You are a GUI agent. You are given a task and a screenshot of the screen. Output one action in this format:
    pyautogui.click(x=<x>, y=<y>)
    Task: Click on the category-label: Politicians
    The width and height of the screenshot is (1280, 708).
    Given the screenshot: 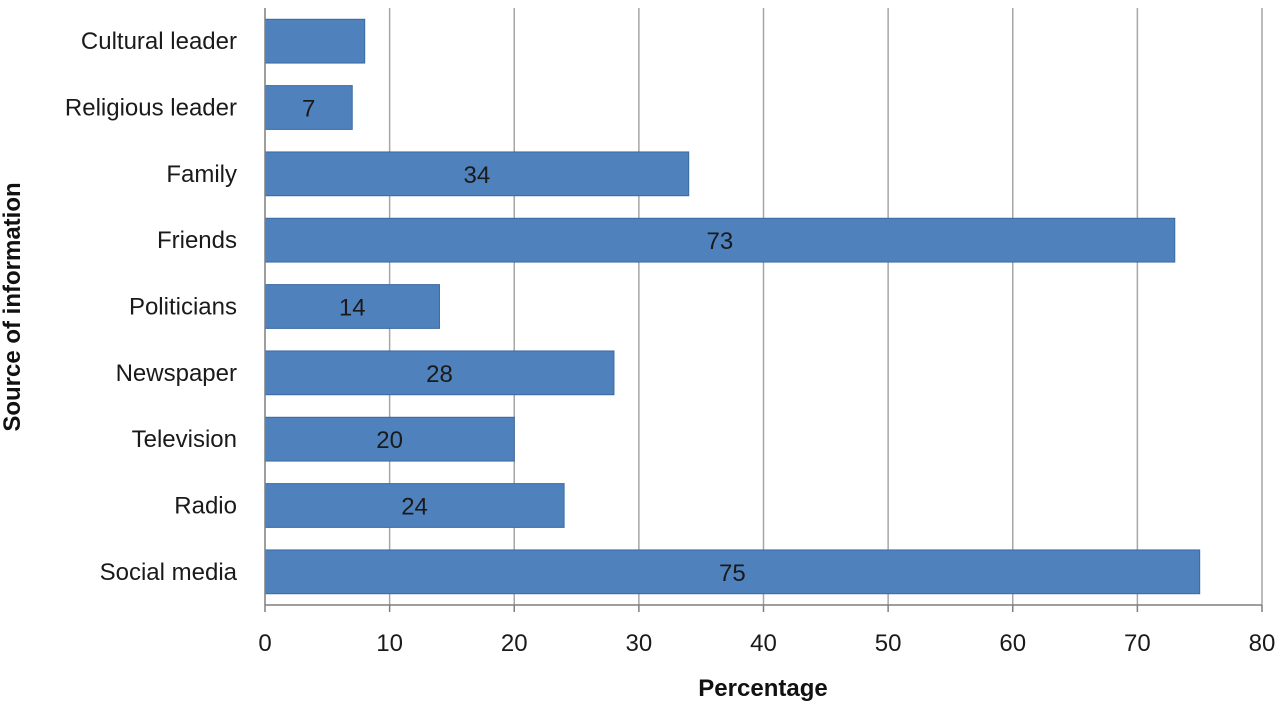 What is the action you would take?
    pyautogui.click(x=183, y=307)
    